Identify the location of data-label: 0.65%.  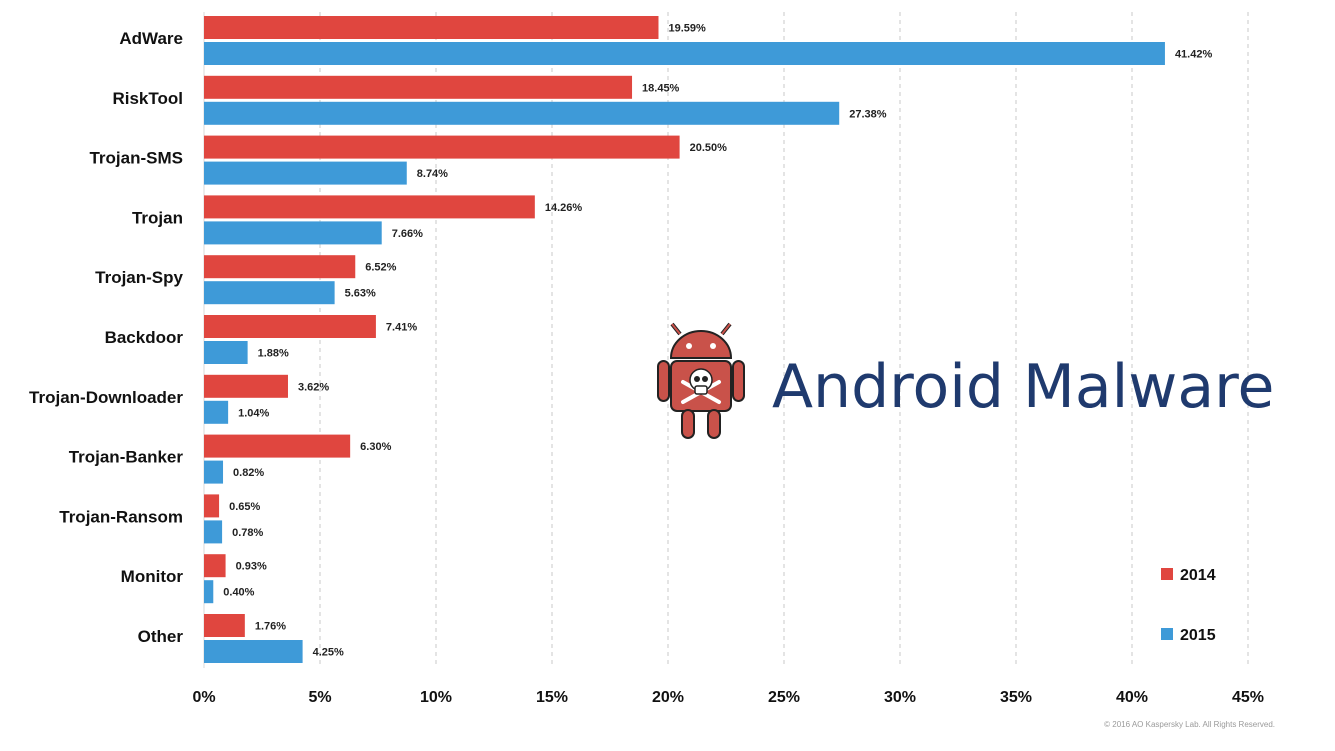
(244, 507).